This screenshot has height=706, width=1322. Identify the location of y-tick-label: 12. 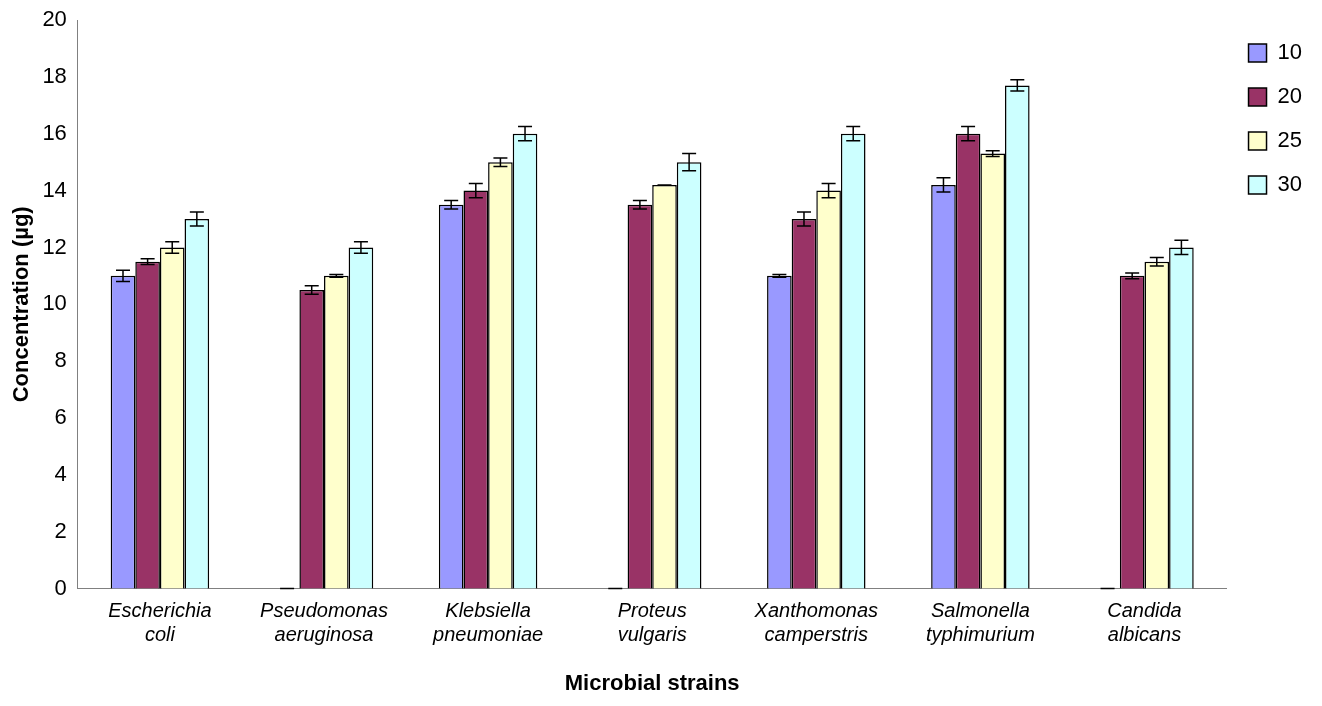
(54, 246).